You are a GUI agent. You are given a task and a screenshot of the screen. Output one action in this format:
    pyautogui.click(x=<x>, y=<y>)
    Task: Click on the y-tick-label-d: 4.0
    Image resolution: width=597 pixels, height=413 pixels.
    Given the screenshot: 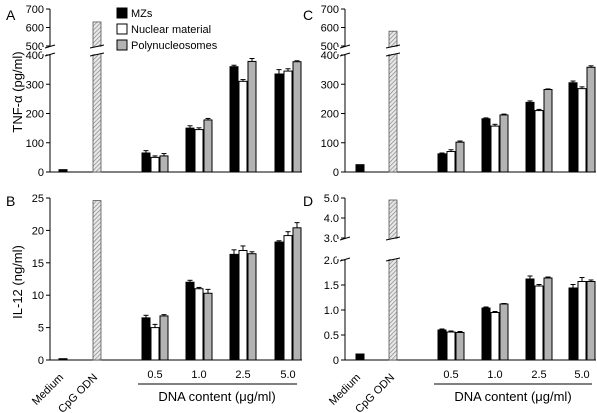 What is the action you would take?
    pyautogui.click(x=331, y=219)
    